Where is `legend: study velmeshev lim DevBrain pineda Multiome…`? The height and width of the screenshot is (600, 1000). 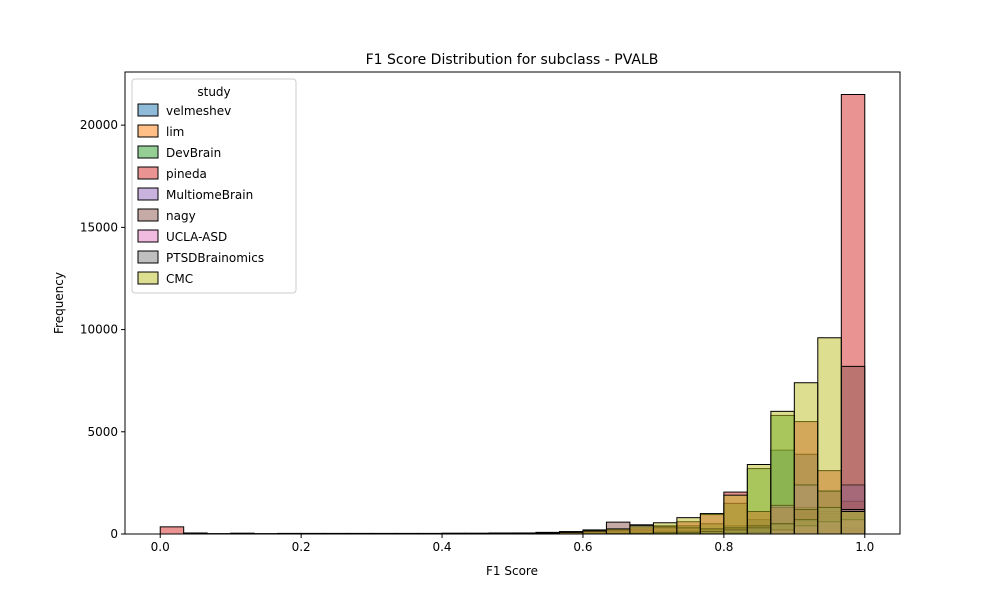 legend: study velmeshev lim DevBrain pineda Multiome… is located at coordinates (214, 186).